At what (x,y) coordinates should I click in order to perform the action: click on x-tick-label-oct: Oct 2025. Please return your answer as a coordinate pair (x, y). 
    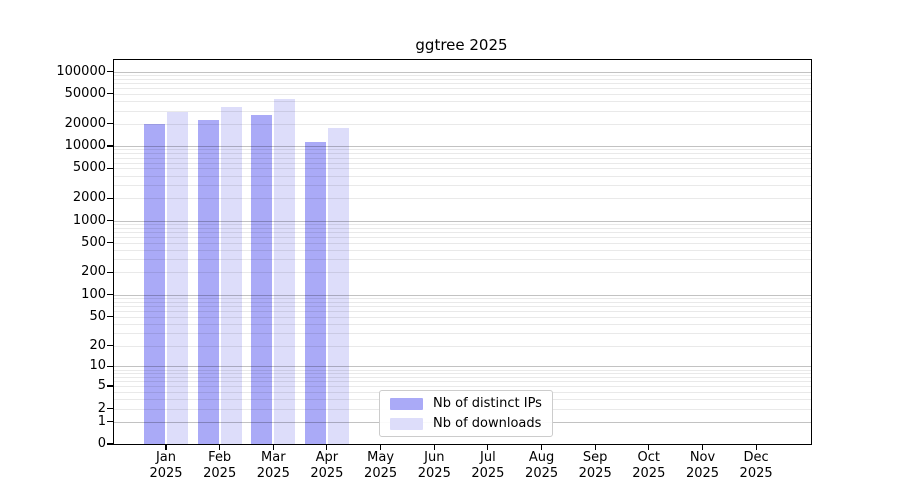
    Looking at the image, I should click on (649, 466).